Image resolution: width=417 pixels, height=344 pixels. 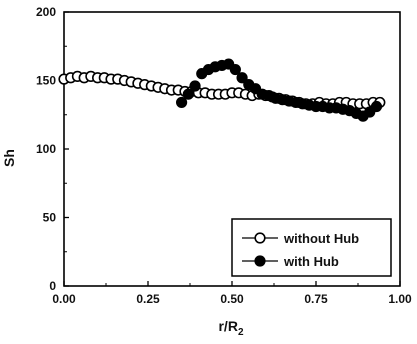 What do you see at coordinates (46, 81) in the screenshot?
I see `y-tick-label: 150` at bounding box center [46, 81].